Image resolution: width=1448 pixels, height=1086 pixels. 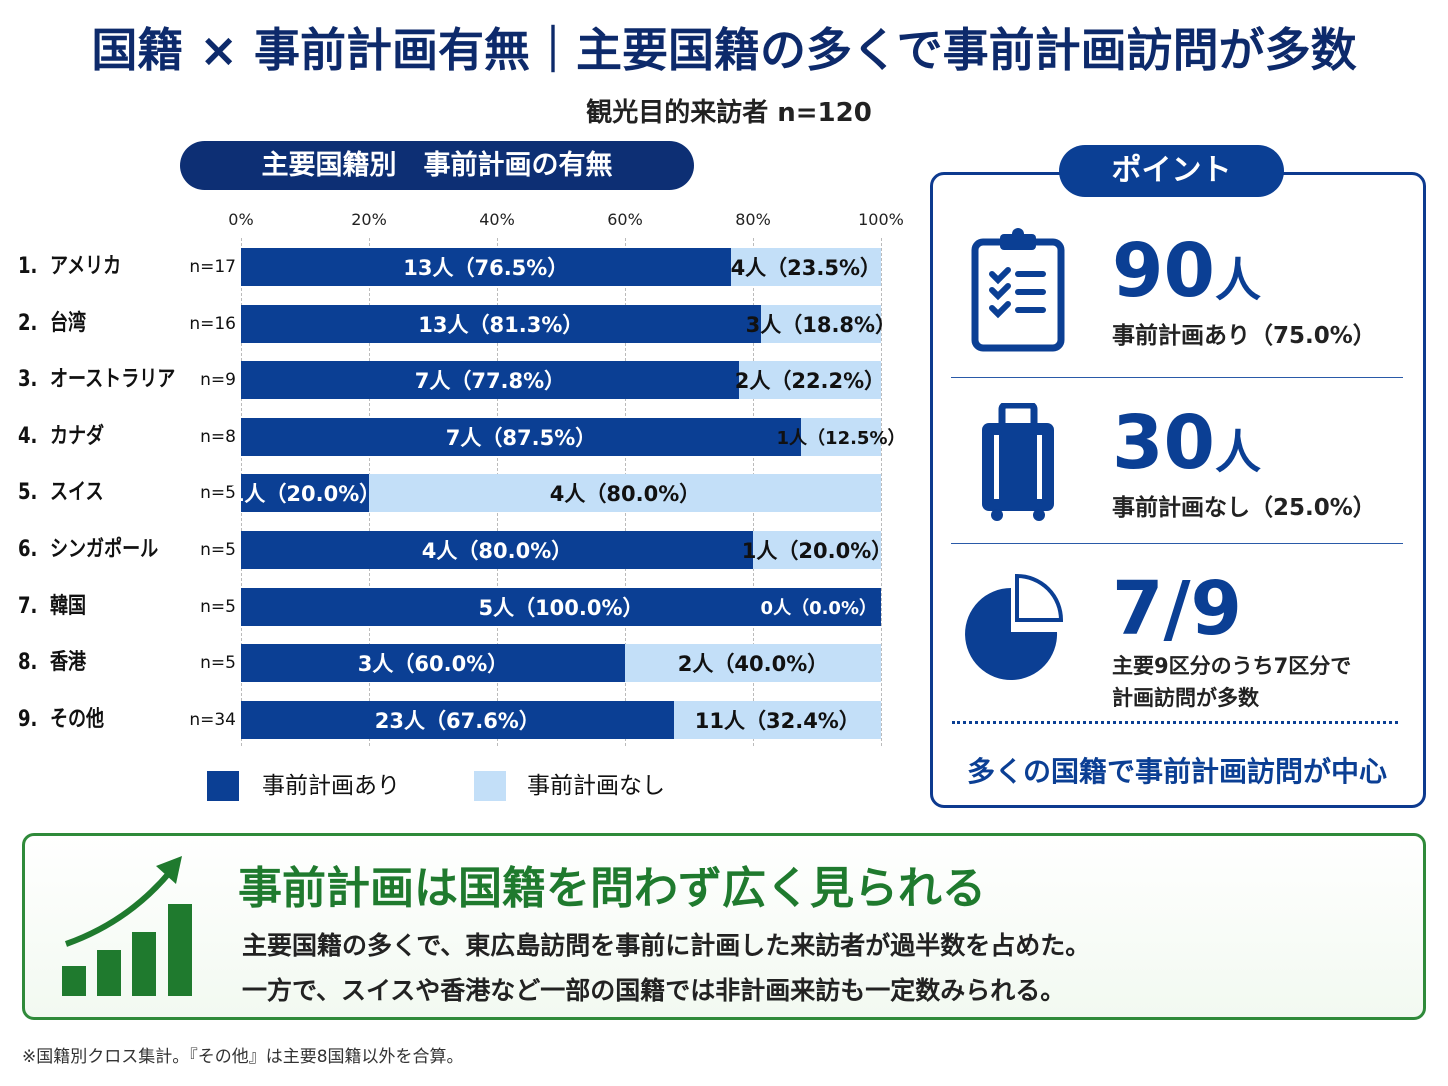 I want to click on category-label: 2. 台湾, so click(x=52, y=323).